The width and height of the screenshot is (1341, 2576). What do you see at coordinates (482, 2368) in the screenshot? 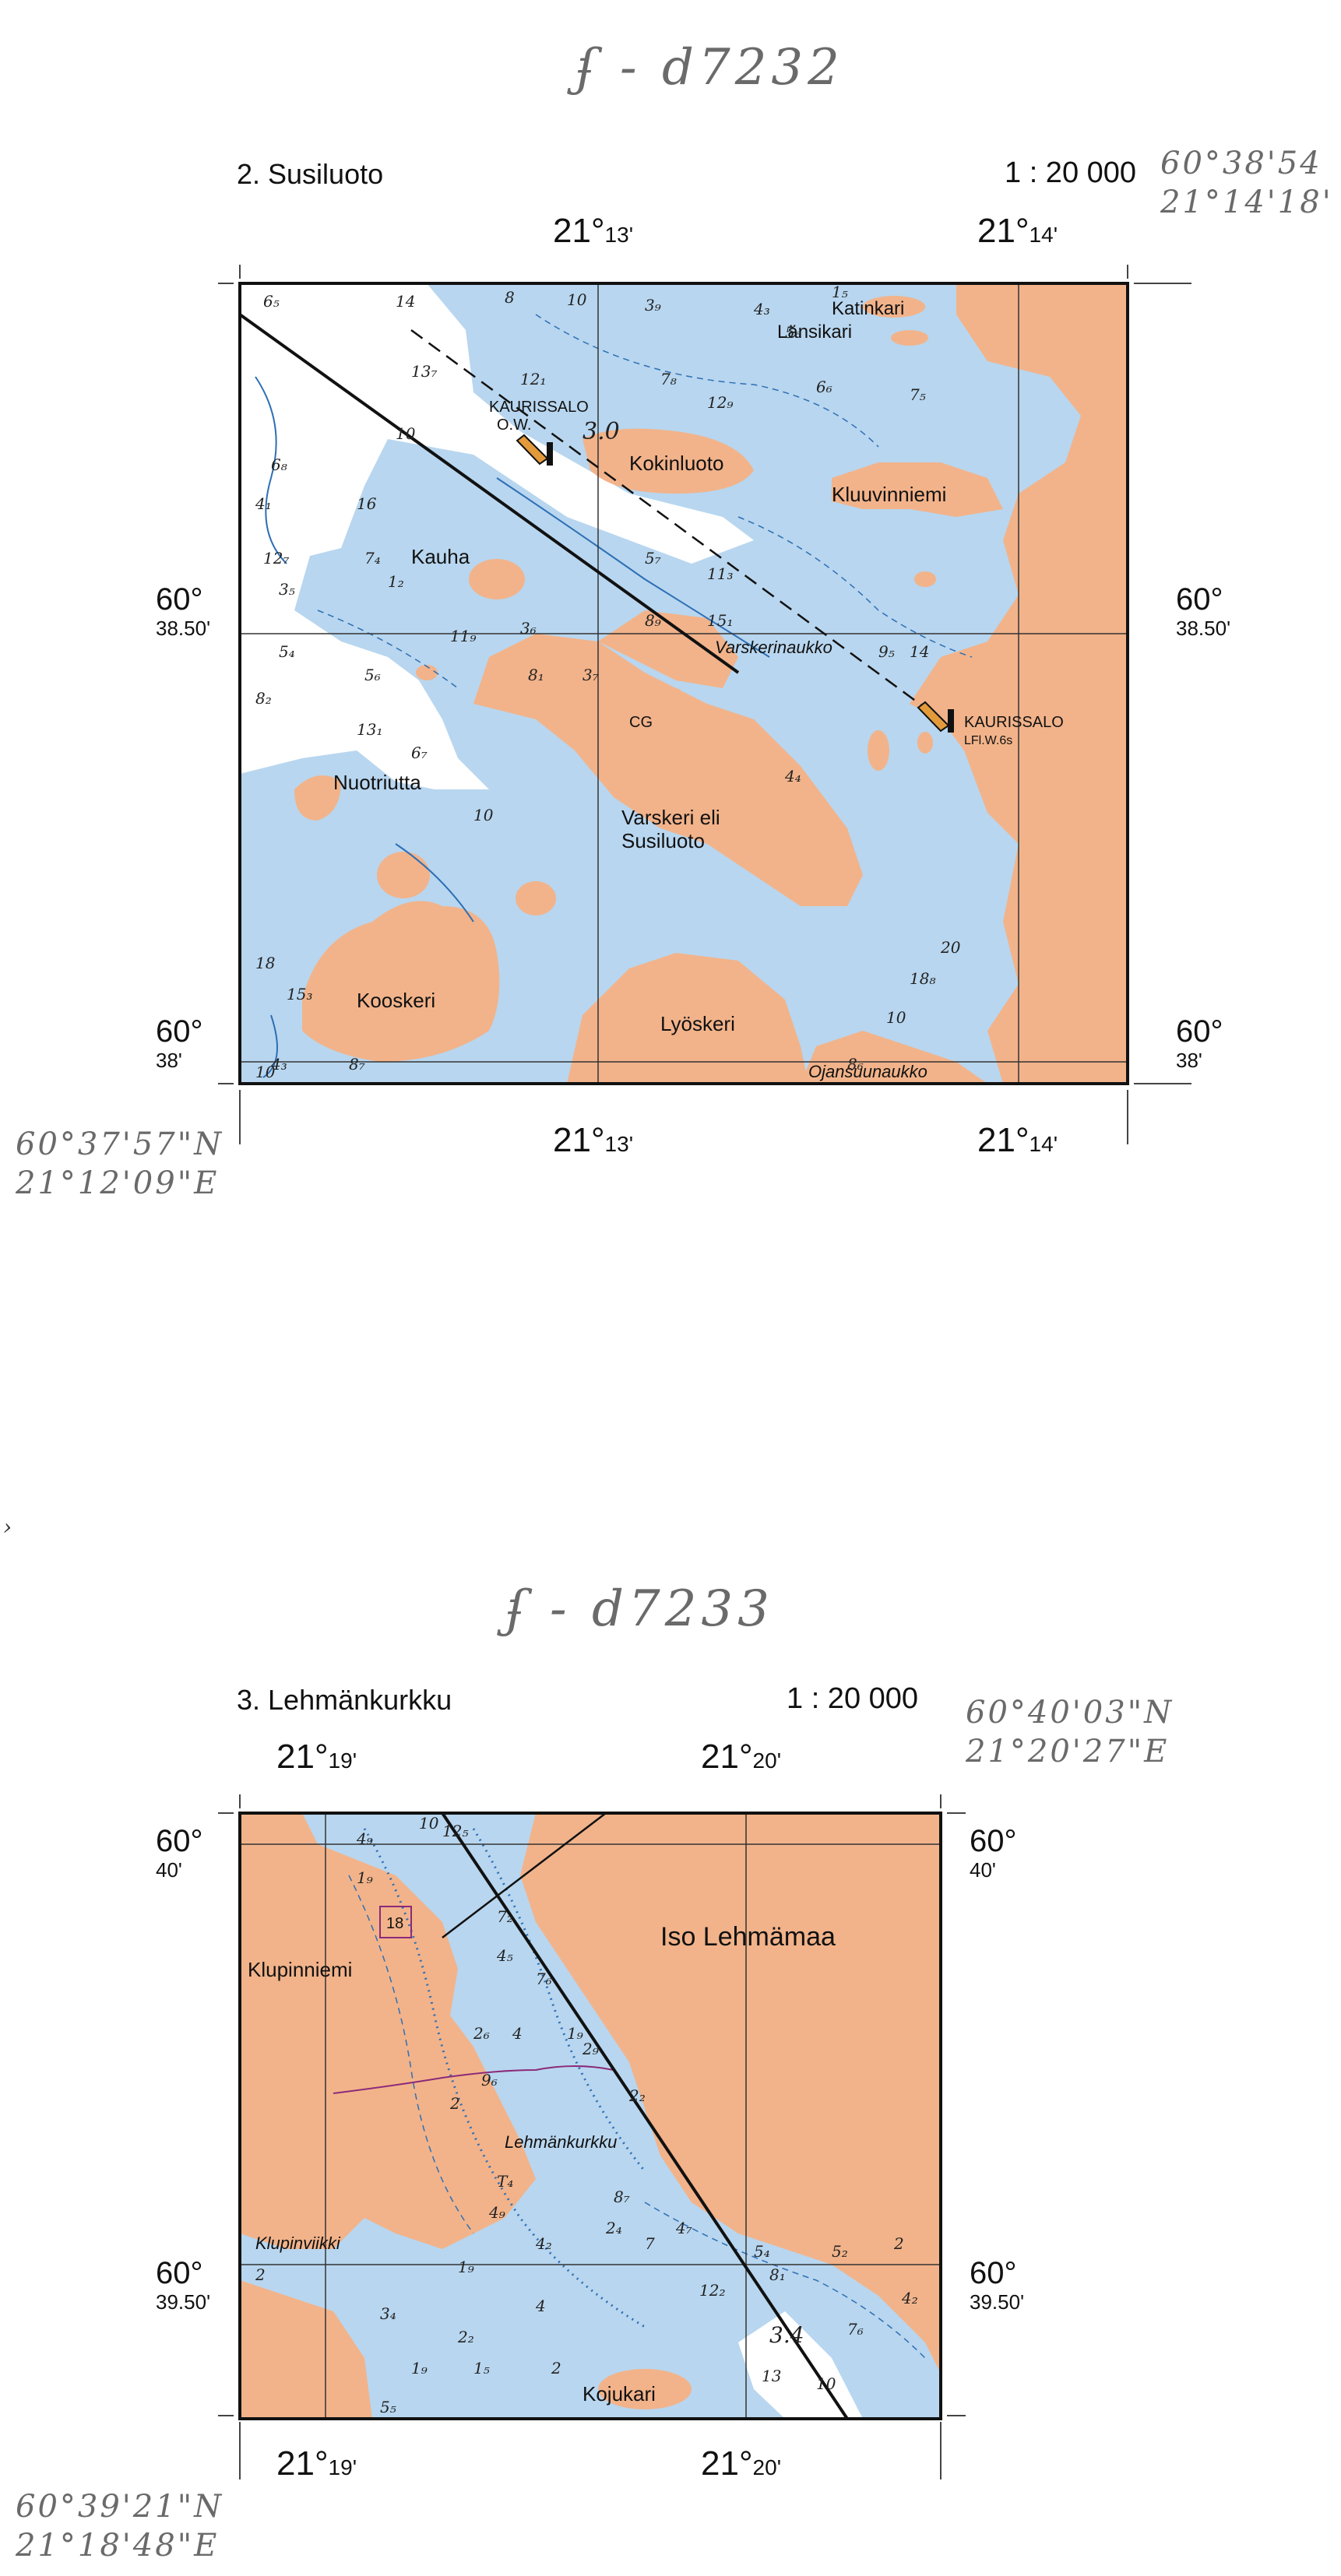
I see `map2-depth-sounding: 1₅` at bounding box center [482, 2368].